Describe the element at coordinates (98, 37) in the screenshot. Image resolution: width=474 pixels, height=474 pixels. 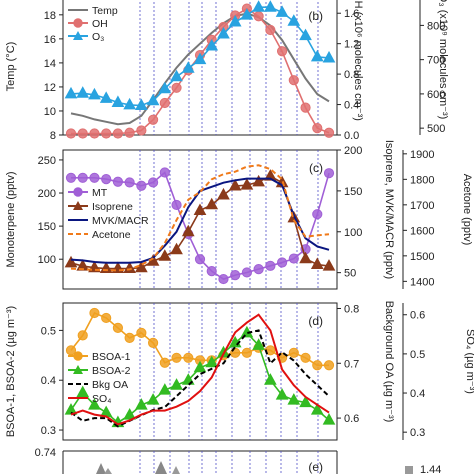
I see `legend-label: O₃` at that location.